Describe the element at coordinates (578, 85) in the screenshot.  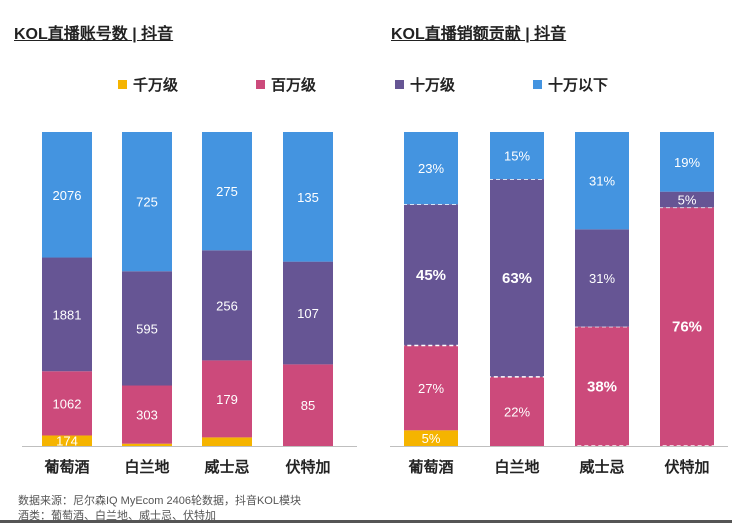
I see `legend-label: 十万以下` at that location.